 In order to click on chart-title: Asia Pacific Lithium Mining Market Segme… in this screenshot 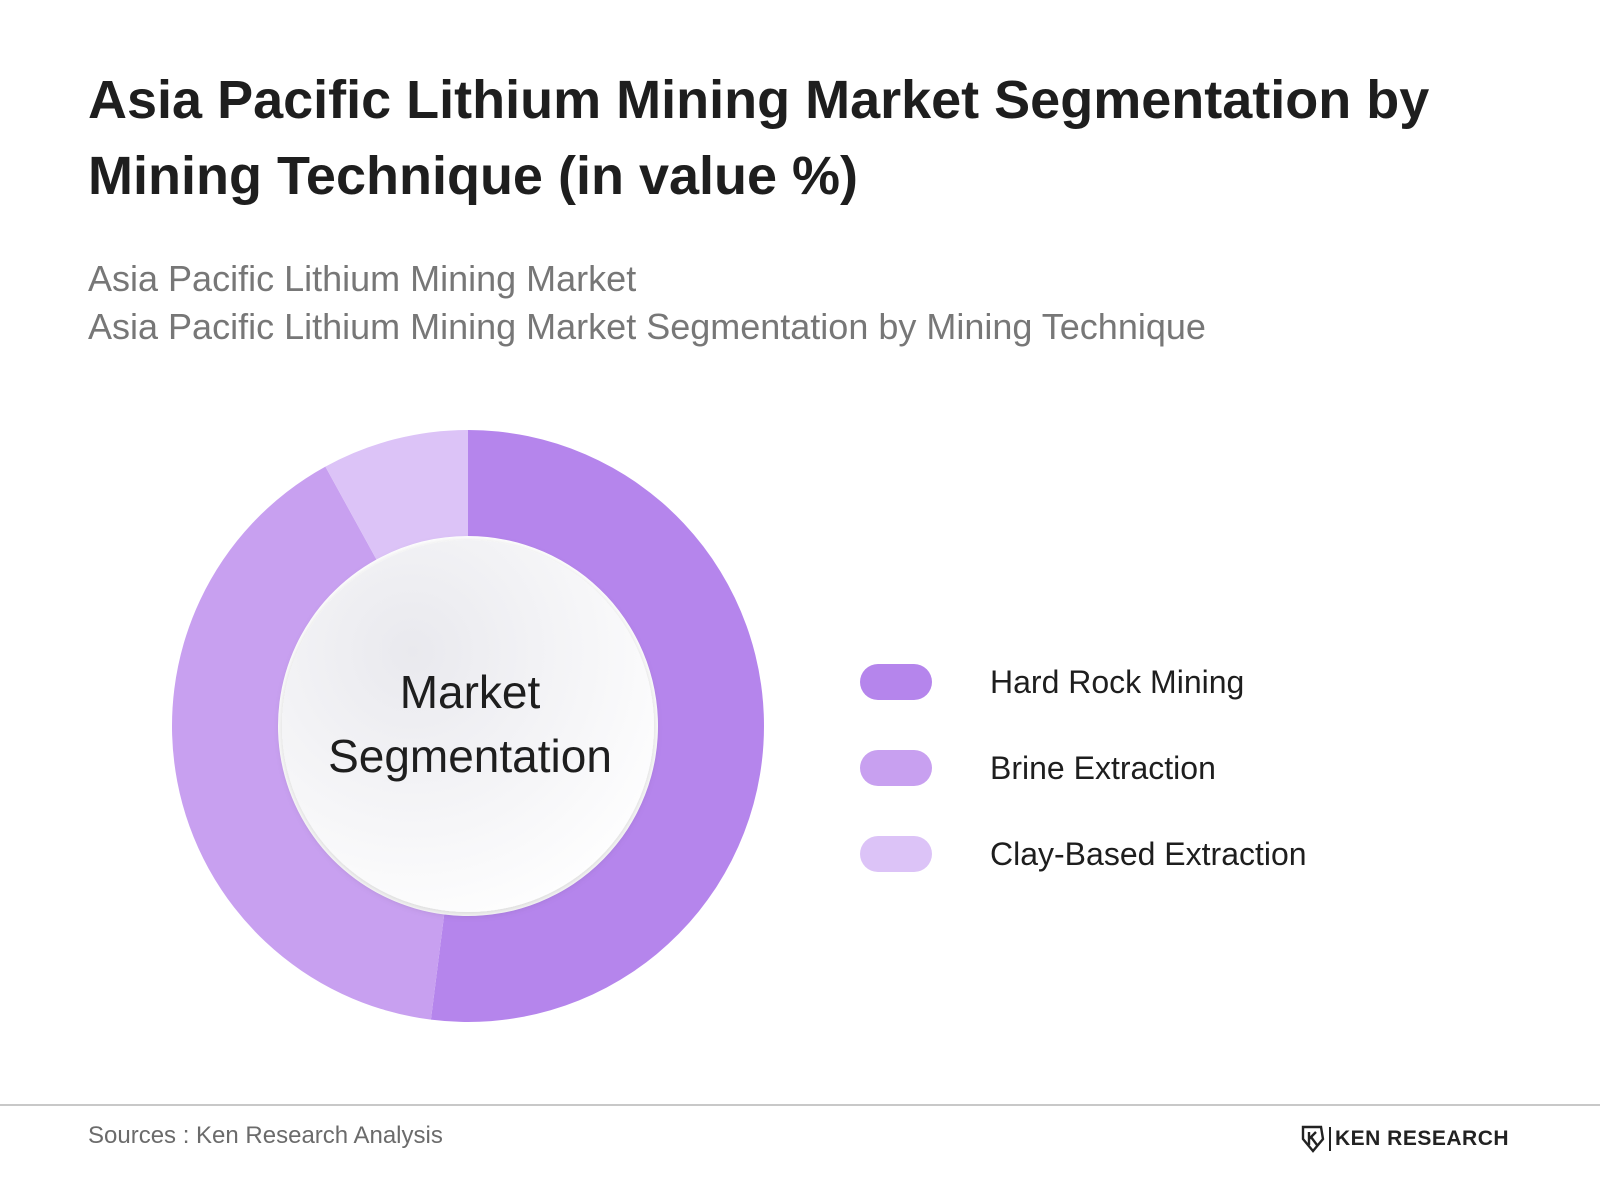, I will do `click(759, 138)`.